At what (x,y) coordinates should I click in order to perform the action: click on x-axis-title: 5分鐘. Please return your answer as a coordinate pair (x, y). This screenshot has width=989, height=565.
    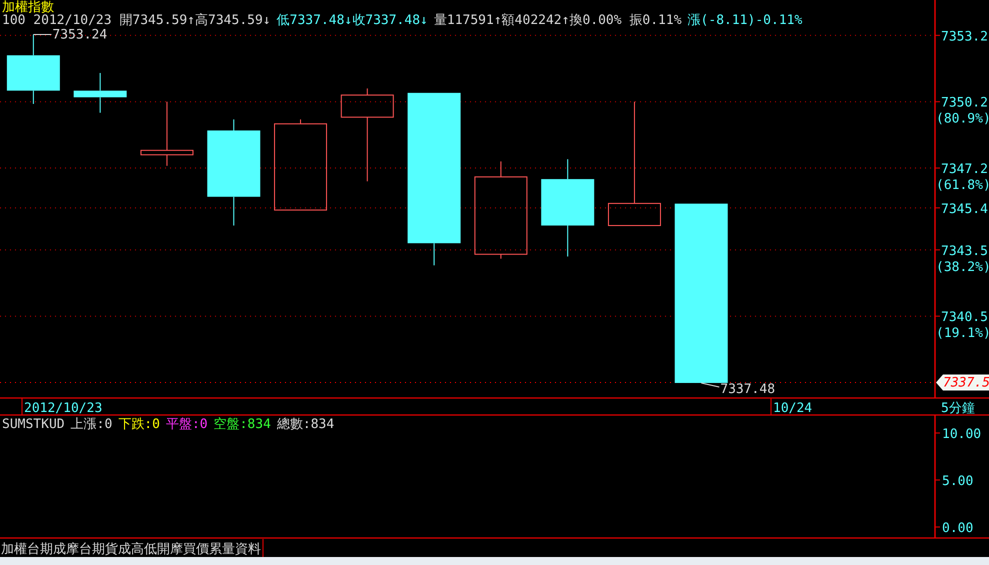
    Looking at the image, I should click on (958, 408).